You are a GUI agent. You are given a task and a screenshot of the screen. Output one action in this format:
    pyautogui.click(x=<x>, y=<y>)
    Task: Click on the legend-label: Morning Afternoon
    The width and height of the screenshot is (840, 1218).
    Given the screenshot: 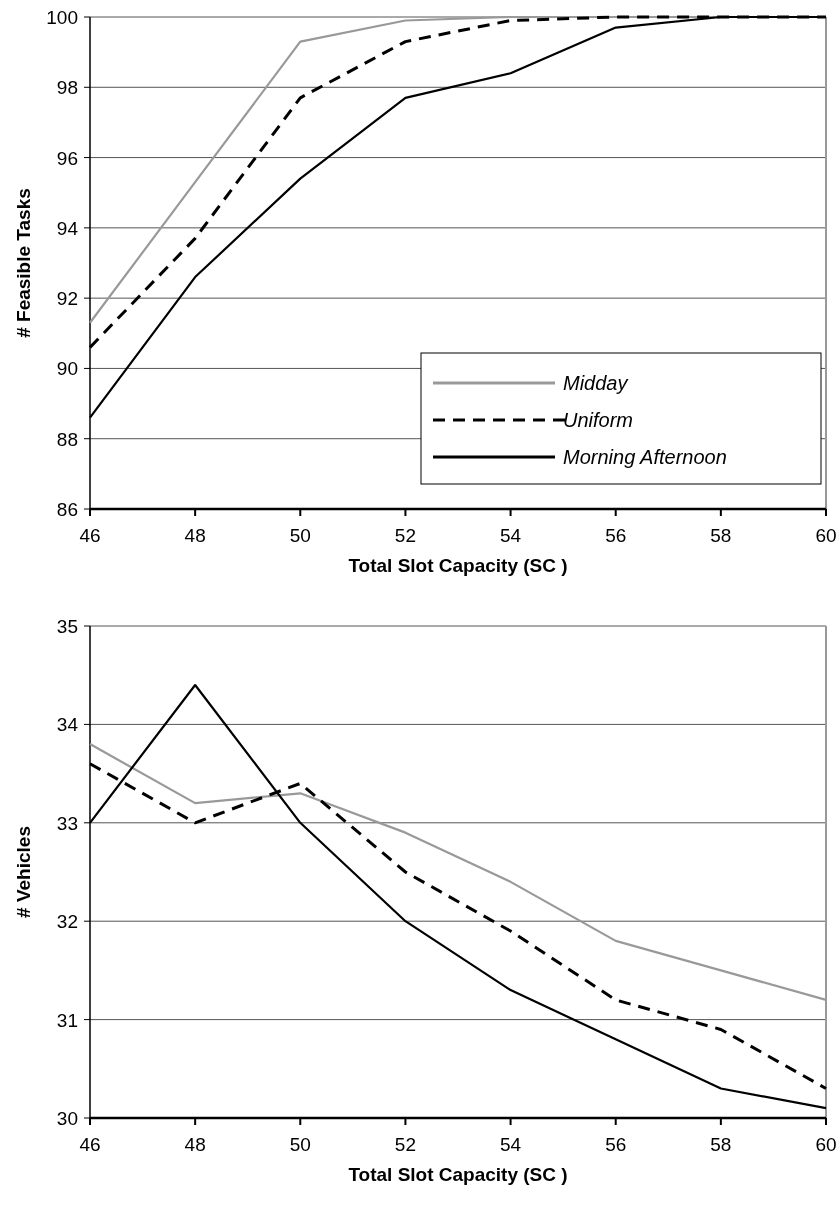 What is the action you would take?
    pyautogui.click(x=645, y=457)
    